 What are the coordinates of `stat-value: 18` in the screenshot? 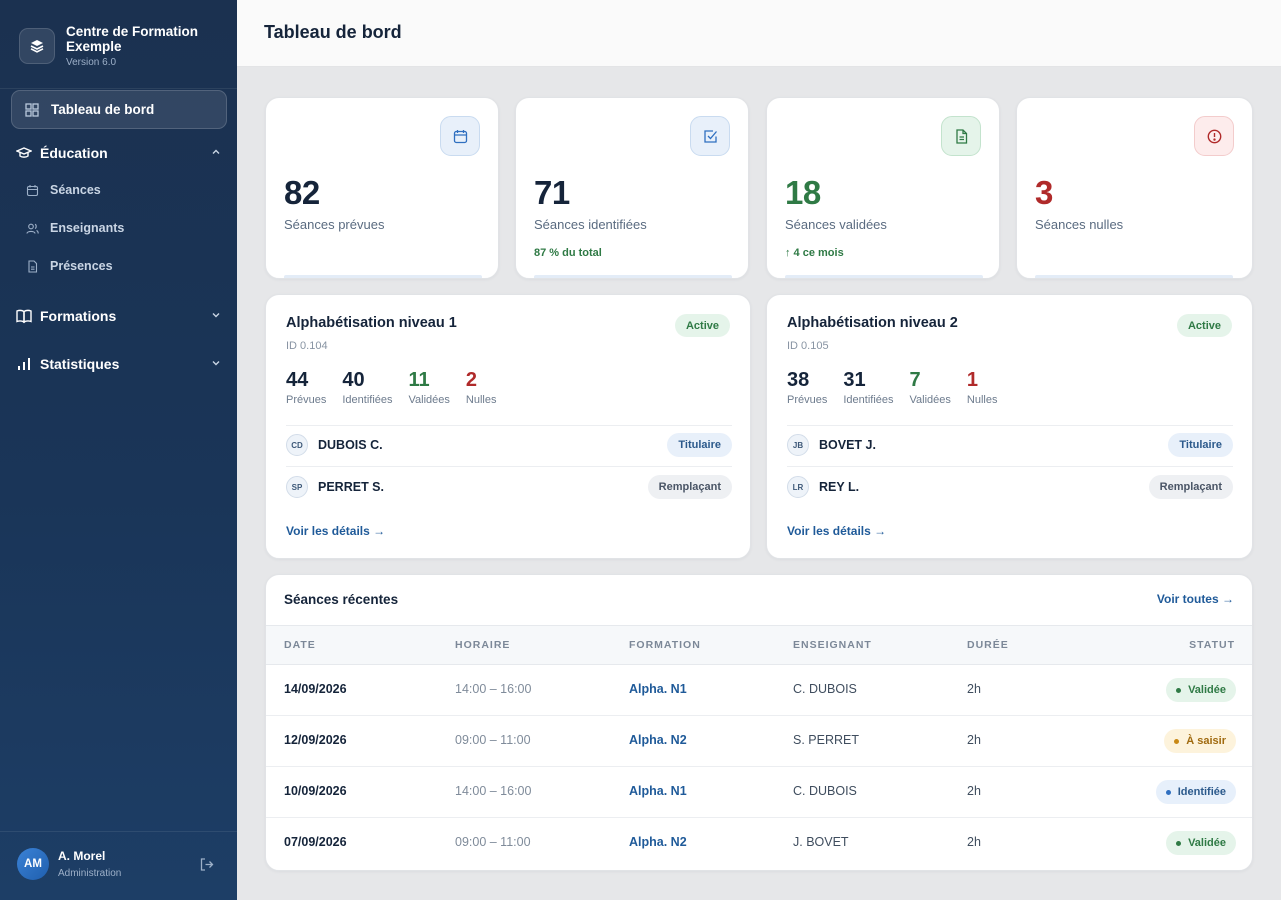 It's located at (803, 192).